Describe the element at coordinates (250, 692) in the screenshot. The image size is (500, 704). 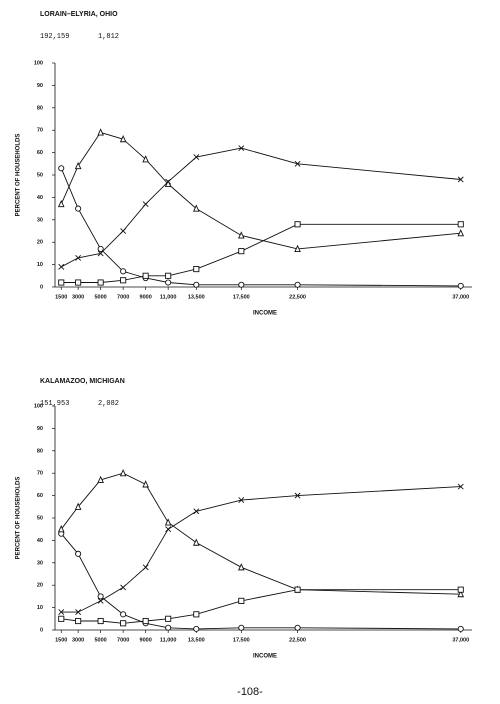
I see `page-number: -108-` at that location.